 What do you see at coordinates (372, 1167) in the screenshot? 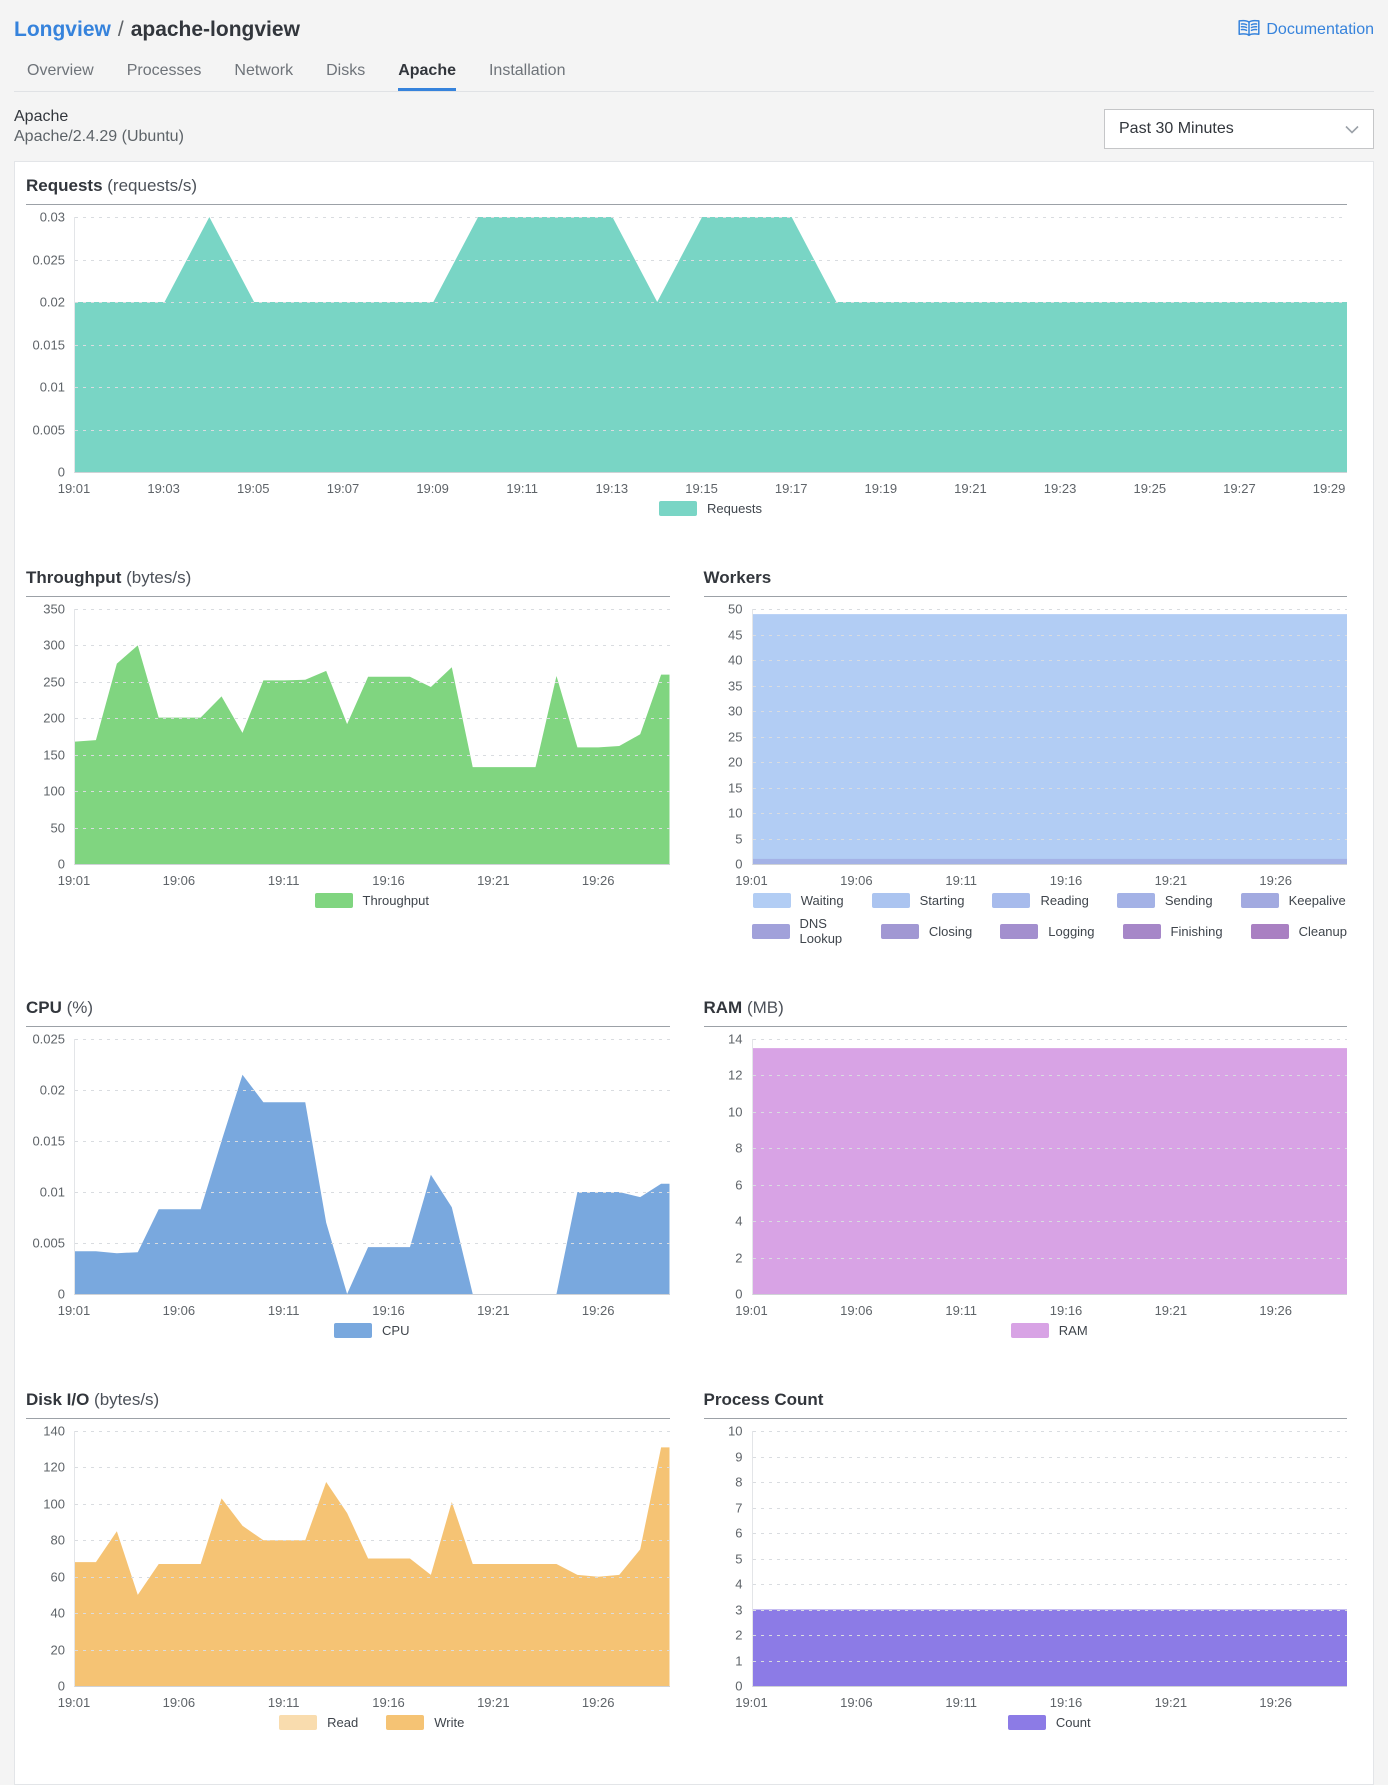
I see `chart-plot-cpu` at bounding box center [372, 1167].